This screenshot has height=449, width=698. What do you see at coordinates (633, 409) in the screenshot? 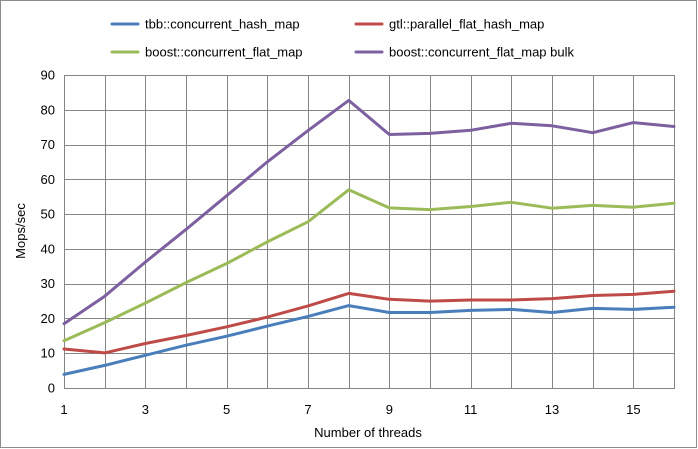
I see `x-tick-label: 15` at bounding box center [633, 409].